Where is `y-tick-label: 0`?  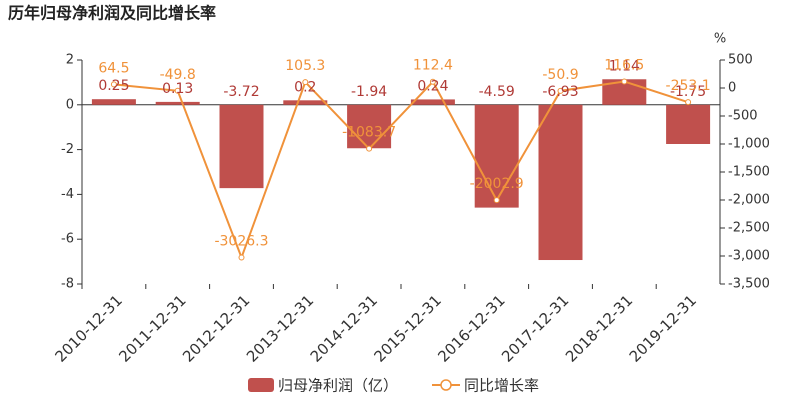 y-tick-label: 0 is located at coordinates (70, 104).